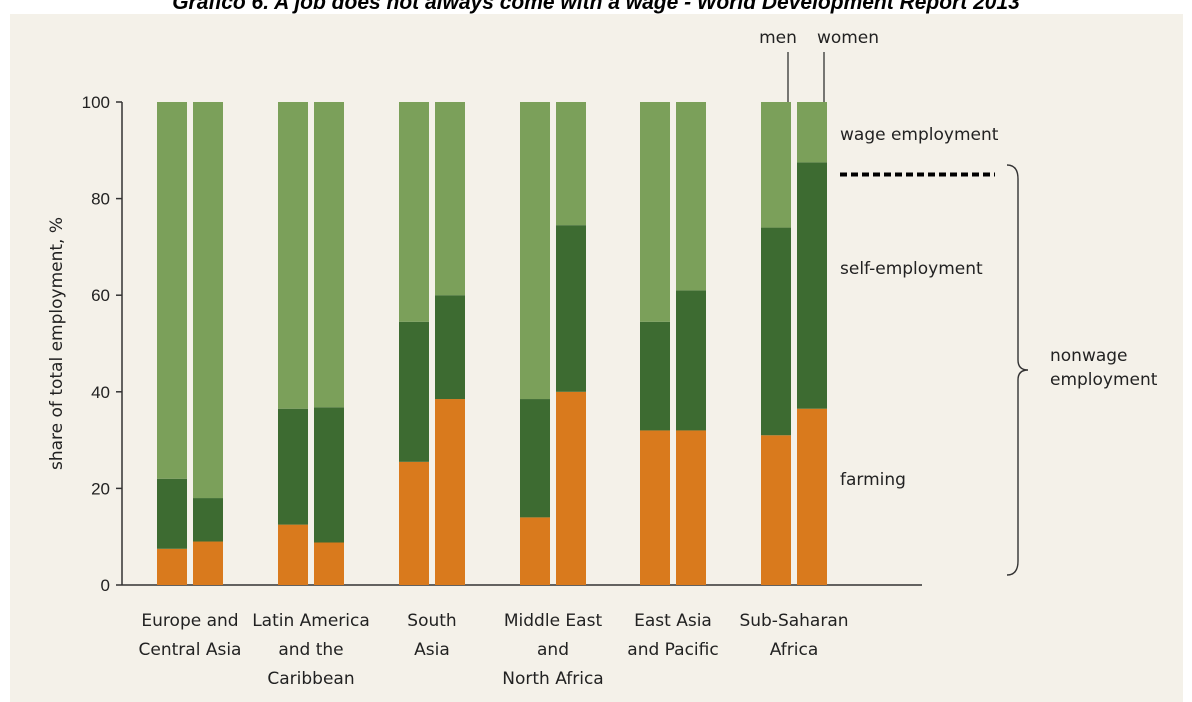  Describe the element at coordinates (673, 621) in the screenshot. I see `category-label: East Asia` at that location.